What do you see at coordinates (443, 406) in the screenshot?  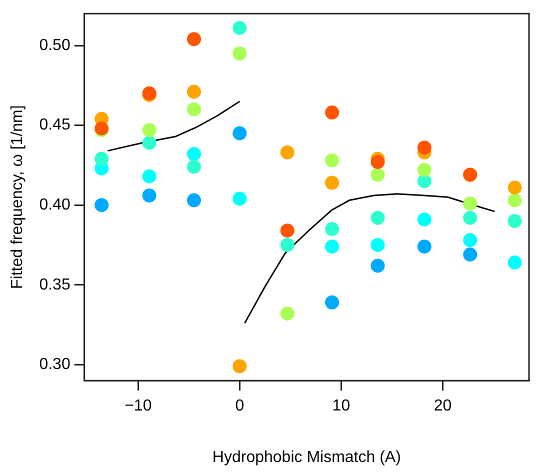 I see `x-tick-label: 20` at bounding box center [443, 406].